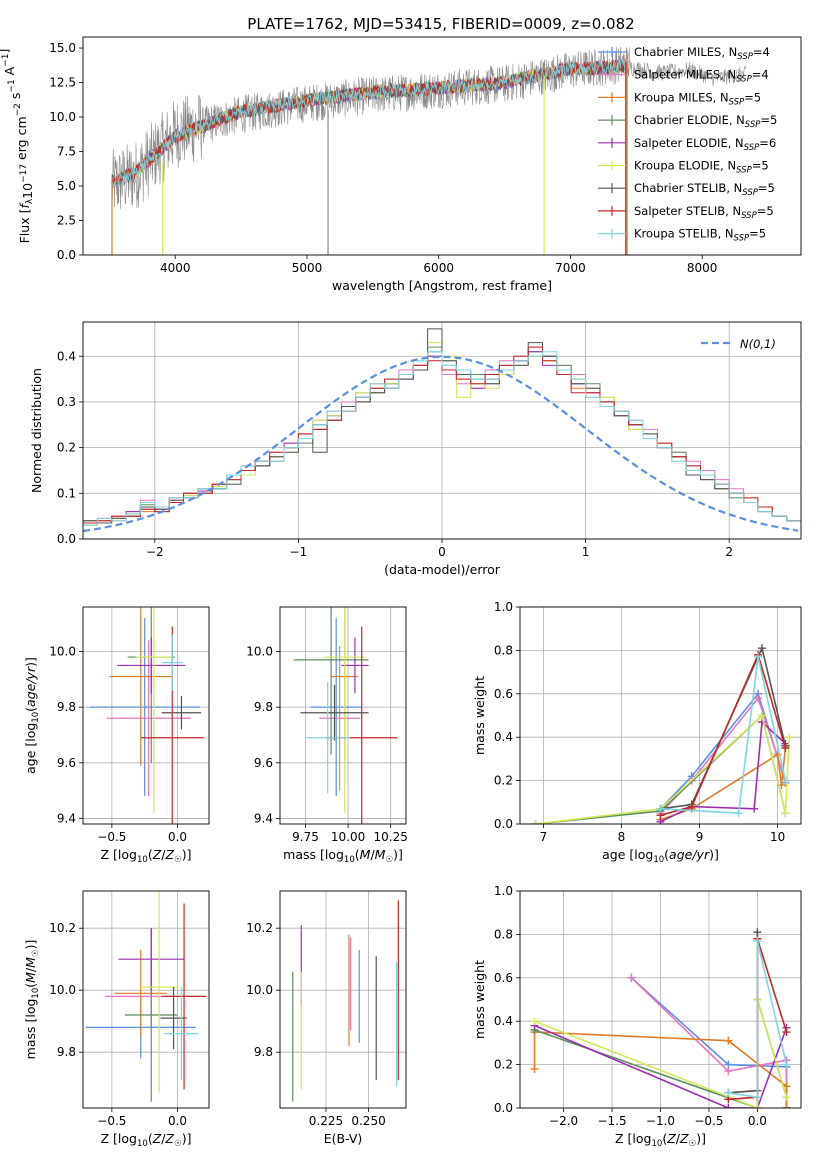 Image resolution: width=819 pixels, height=1170 pixels. Describe the element at coordinates (479, 715) in the screenshot. I see `y-axis-label: mass weight` at that location.